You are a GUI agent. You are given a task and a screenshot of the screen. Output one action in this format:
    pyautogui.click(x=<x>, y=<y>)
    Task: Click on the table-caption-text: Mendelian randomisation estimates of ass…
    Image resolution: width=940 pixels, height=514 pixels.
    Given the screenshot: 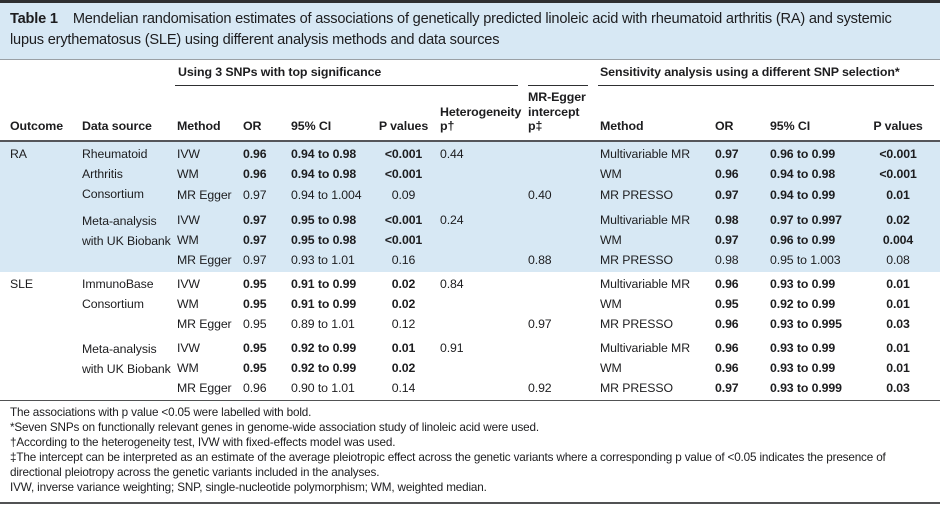 What is the action you would take?
    pyautogui.click(x=451, y=29)
    